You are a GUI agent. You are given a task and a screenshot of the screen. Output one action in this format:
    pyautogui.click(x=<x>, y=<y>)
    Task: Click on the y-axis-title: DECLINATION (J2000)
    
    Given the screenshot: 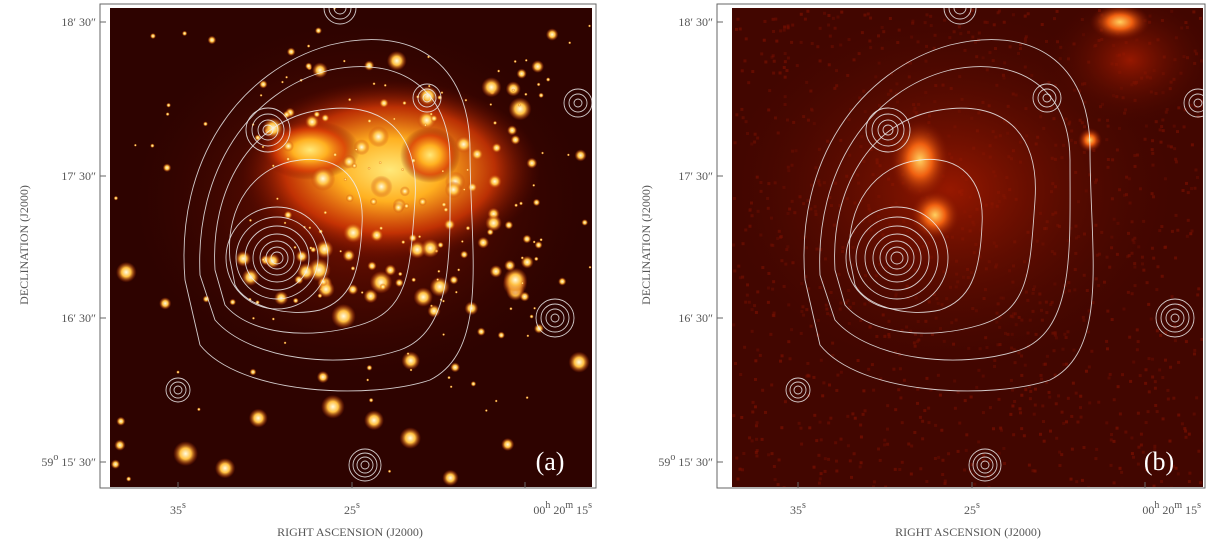 What is the action you would take?
    pyautogui.click(x=646, y=245)
    